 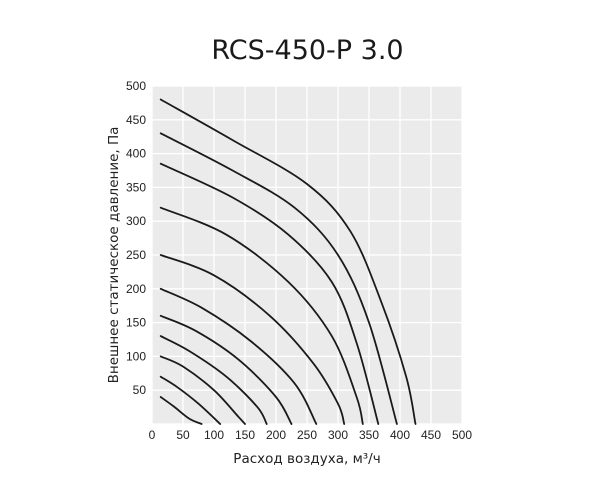 I want to click on y-tick-label: 100, so click(x=136, y=356).